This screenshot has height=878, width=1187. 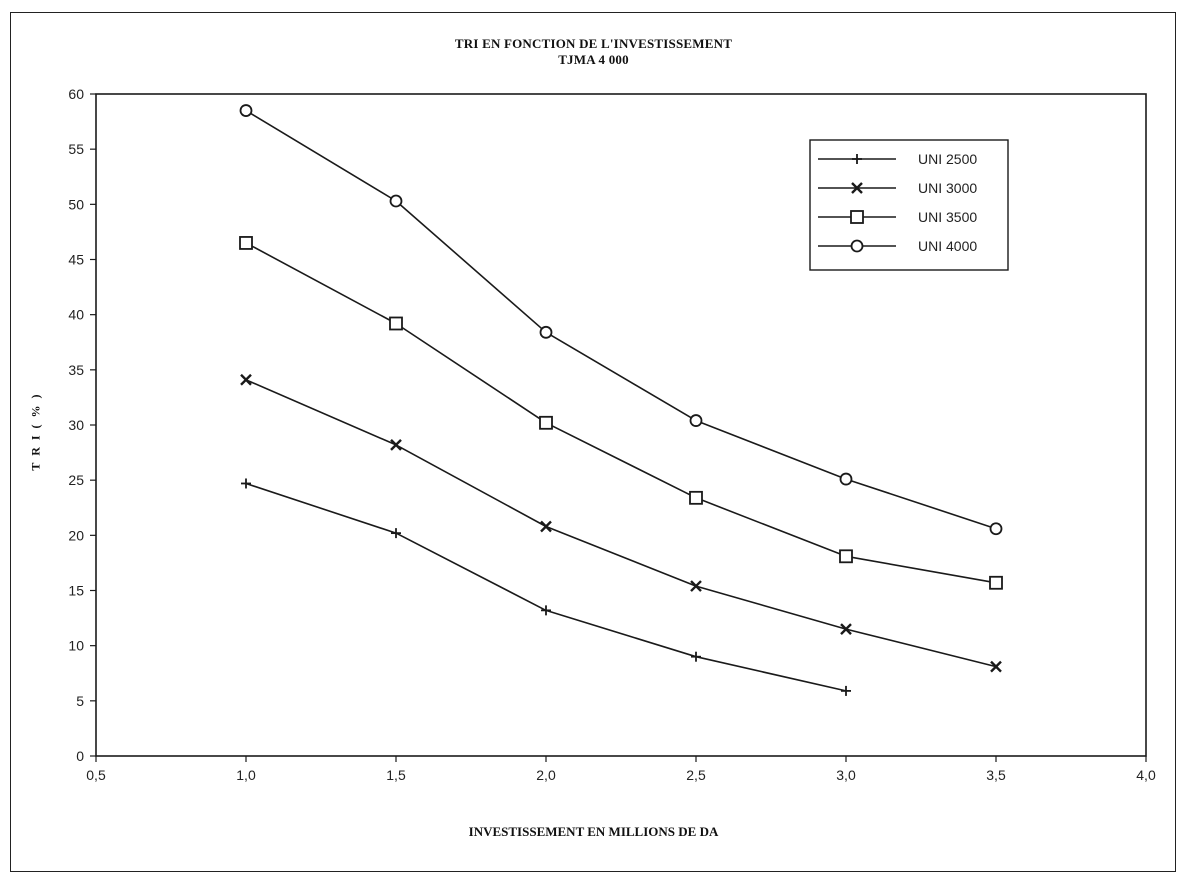 I want to click on x-tick-label: 2,0, so click(x=546, y=775).